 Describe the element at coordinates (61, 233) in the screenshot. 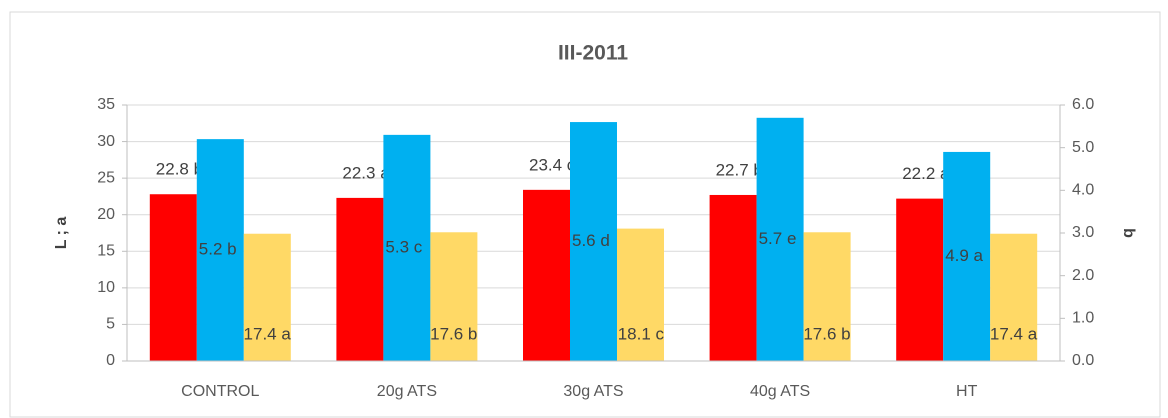

I see `y-axis-label: L ; a` at that location.